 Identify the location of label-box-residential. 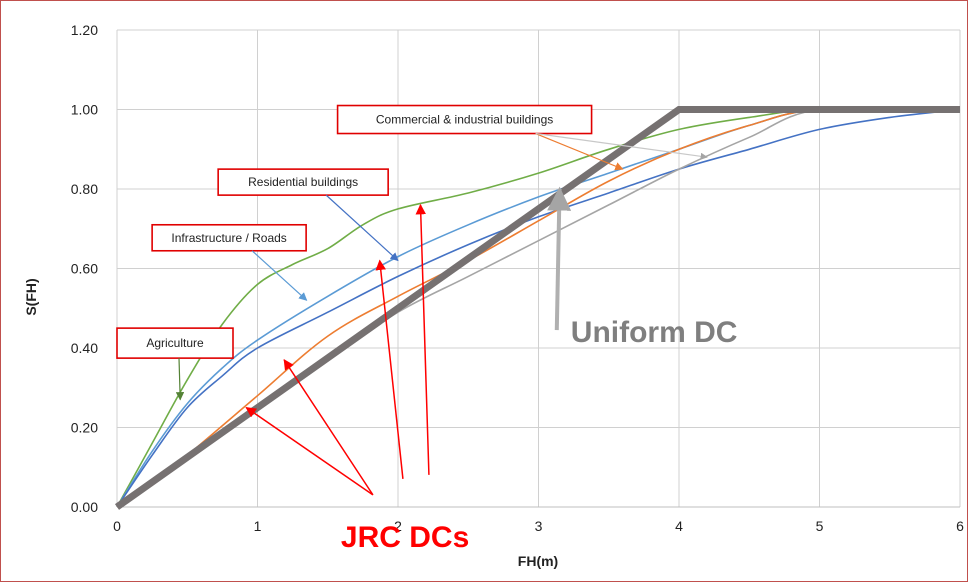
(303, 182).